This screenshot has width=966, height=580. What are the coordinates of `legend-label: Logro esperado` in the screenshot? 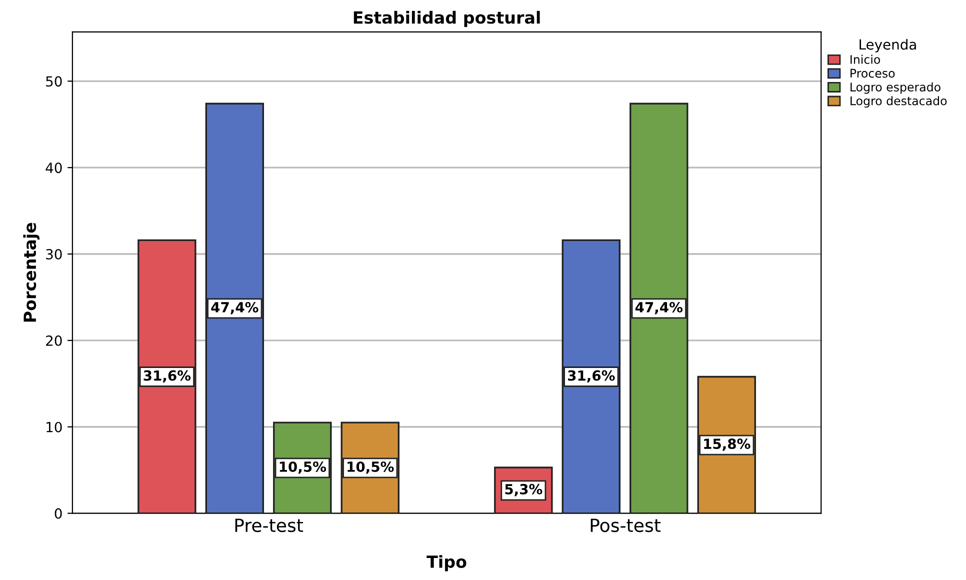 It's located at (895, 88).